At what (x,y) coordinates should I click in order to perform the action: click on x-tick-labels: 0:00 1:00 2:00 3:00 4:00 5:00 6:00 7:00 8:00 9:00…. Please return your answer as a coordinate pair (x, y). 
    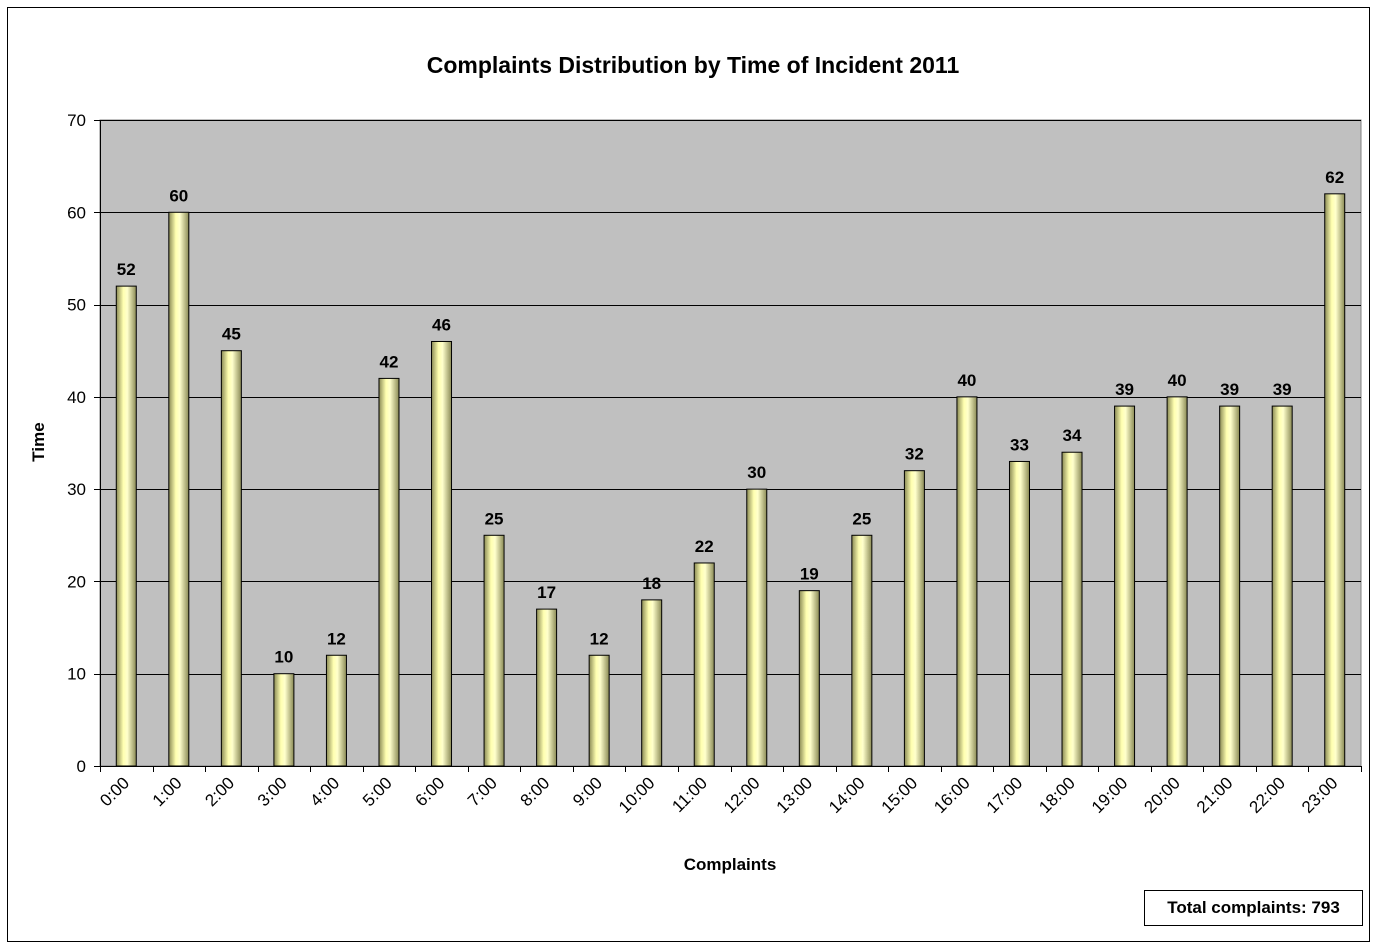
    Looking at the image, I should click on (718, 795).